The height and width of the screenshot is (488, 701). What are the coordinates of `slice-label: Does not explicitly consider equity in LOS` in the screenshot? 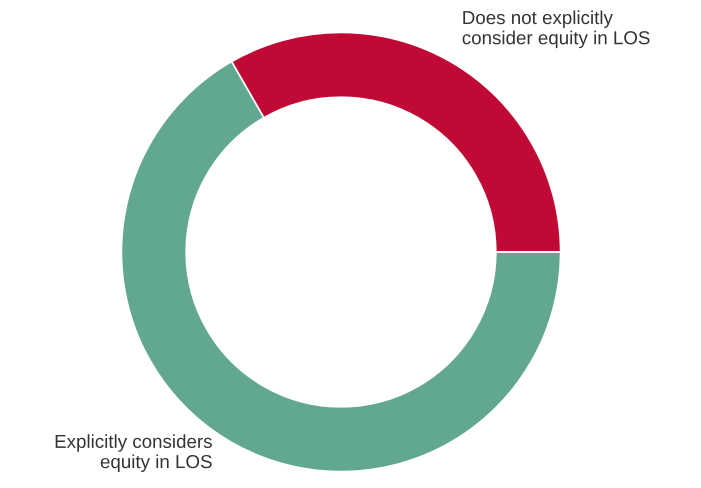 It's located at (556, 29).